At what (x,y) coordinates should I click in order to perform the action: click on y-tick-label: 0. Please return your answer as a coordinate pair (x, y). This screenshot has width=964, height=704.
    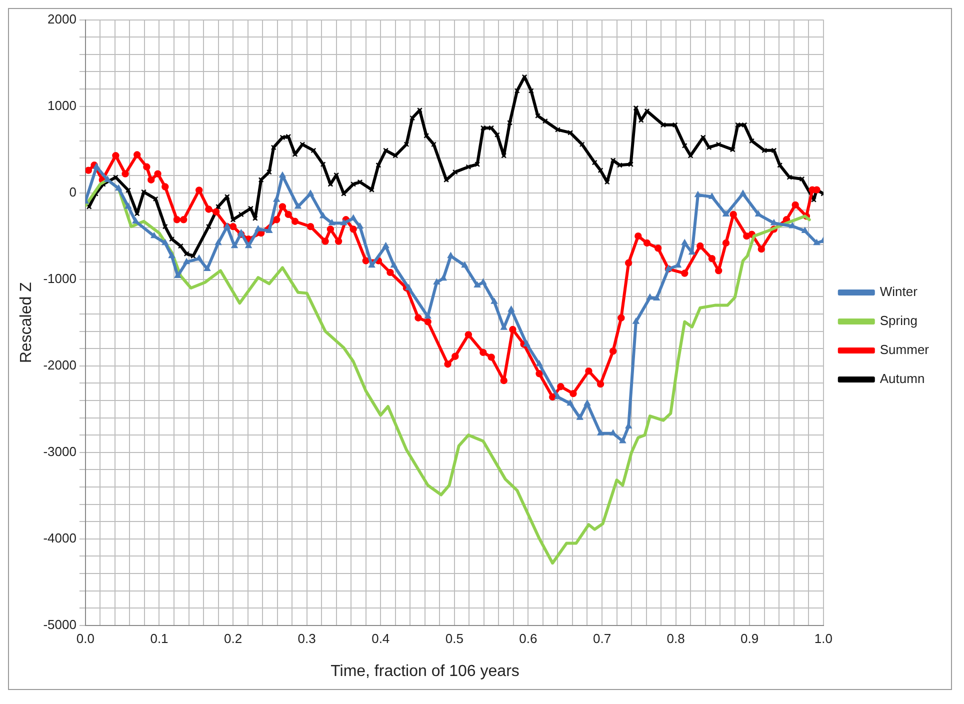
    Looking at the image, I should click on (72, 192).